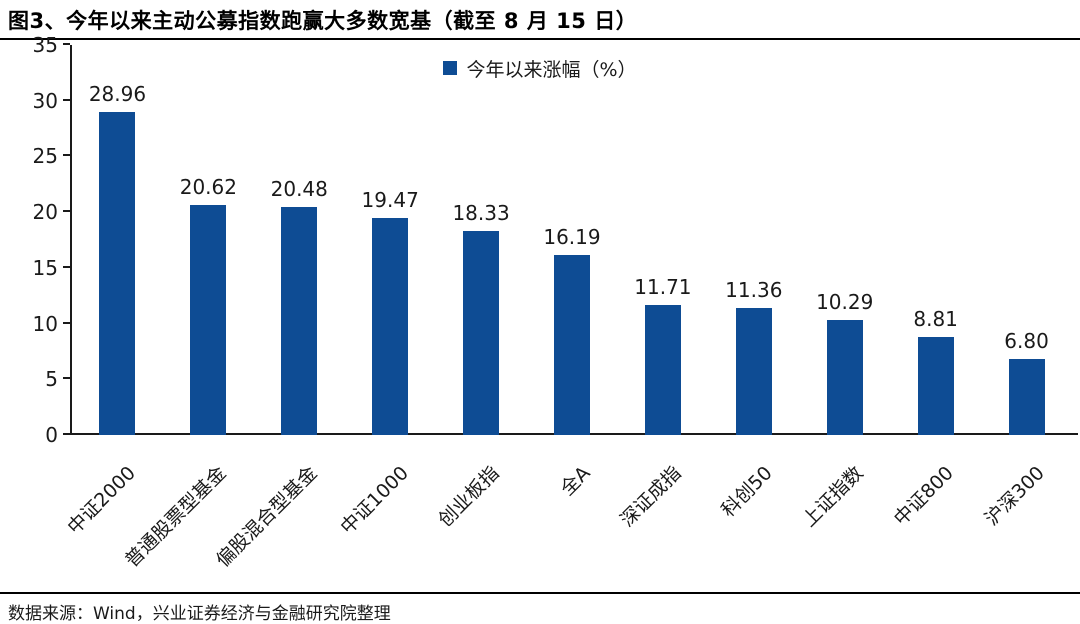  What do you see at coordinates (51, 435) in the screenshot?
I see `y-tick-label: 0` at bounding box center [51, 435].